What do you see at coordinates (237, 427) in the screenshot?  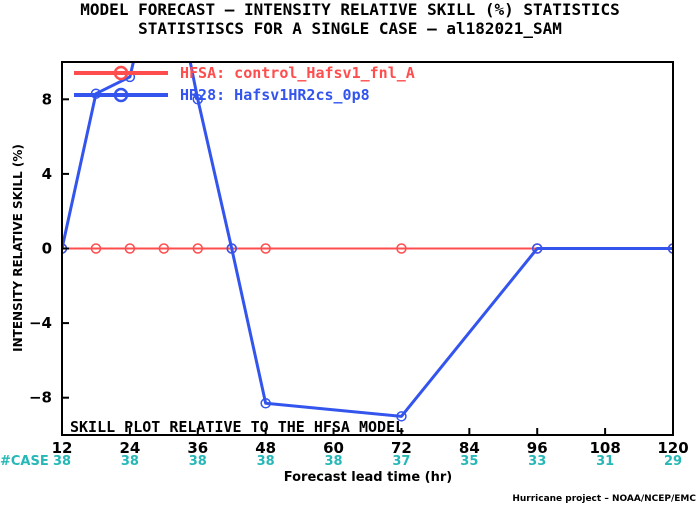 I see `skill-annotation: SKILL PLOT RELATIVE TO THE HFSA MODEL` at bounding box center [237, 427].